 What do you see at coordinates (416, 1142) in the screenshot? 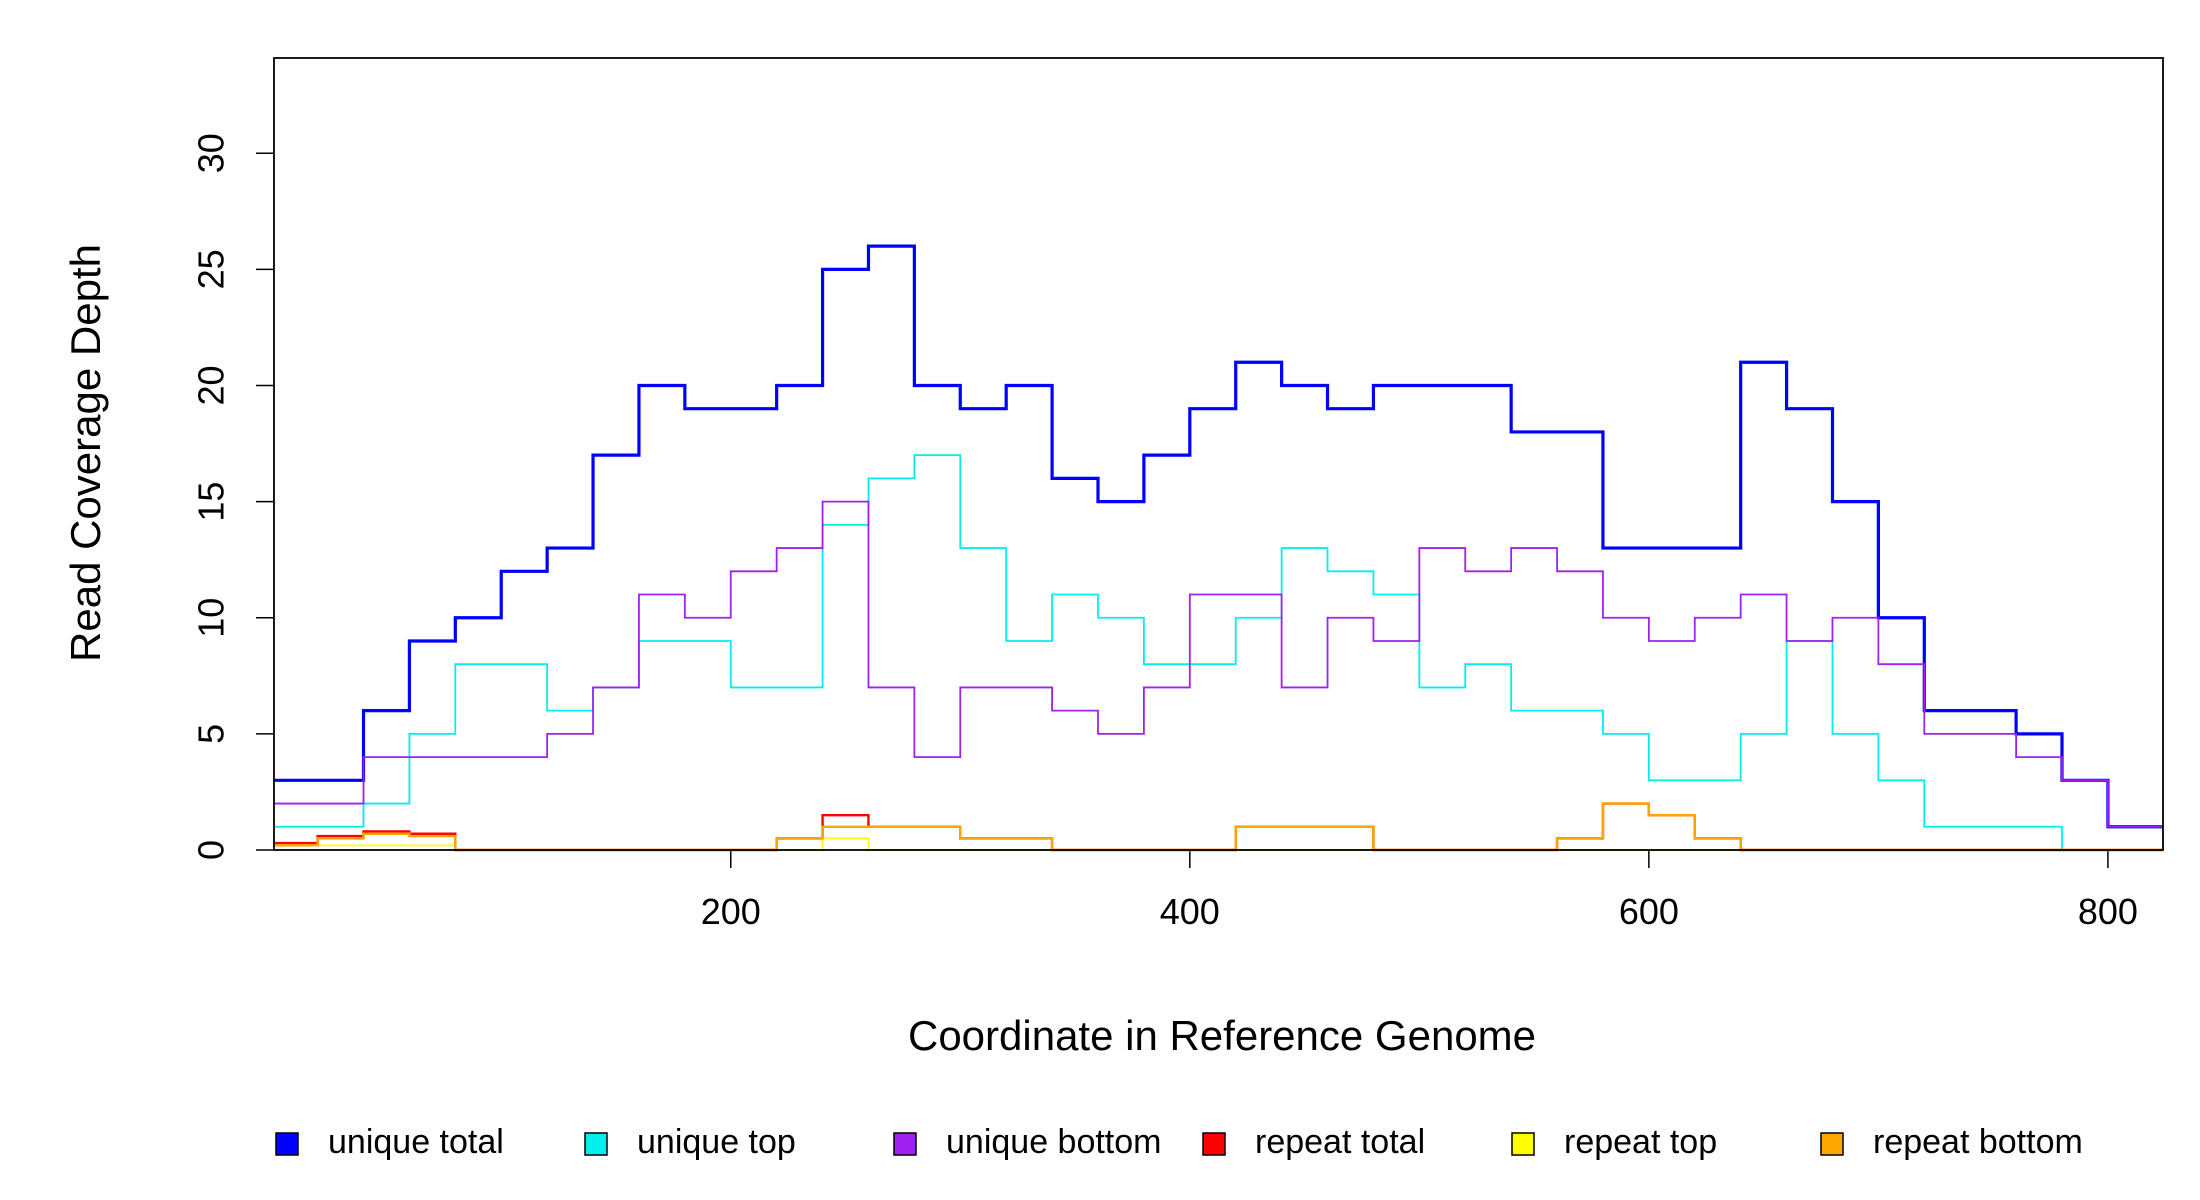
I see `legend-label: unique total` at bounding box center [416, 1142].